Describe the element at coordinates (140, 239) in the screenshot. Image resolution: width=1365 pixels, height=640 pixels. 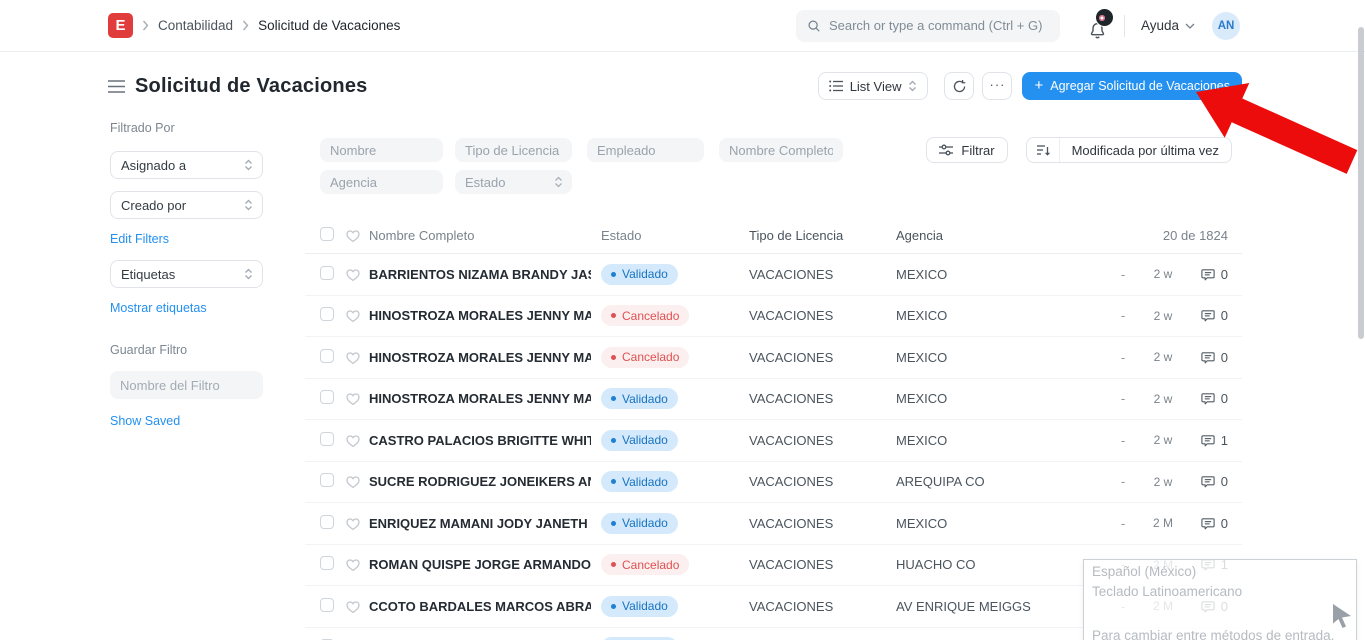
I see `edit-filters-link: Edit Filters` at that location.